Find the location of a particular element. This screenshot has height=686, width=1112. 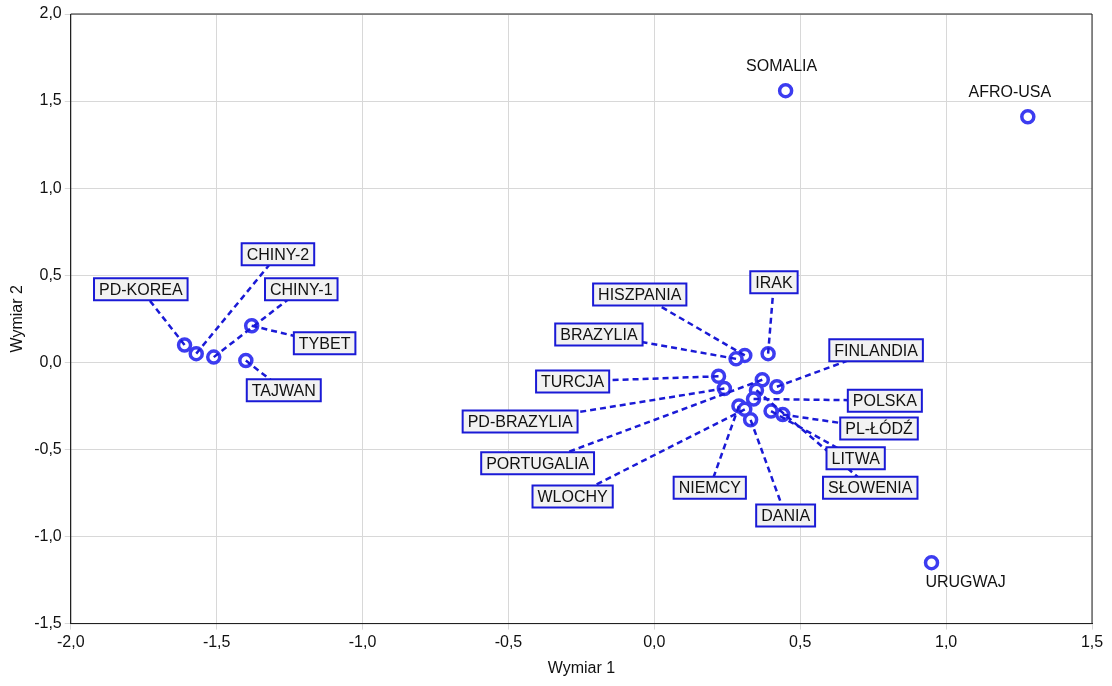

x-tick-label: -0,5 is located at coordinates (508, 641).